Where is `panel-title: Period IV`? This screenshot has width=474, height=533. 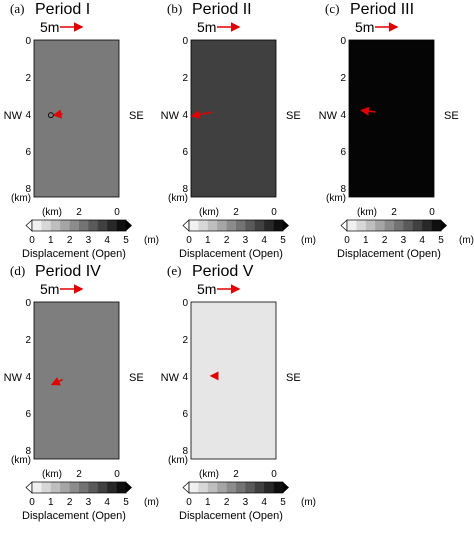 panel-title: Period IV is located at coordinates (68, 271).